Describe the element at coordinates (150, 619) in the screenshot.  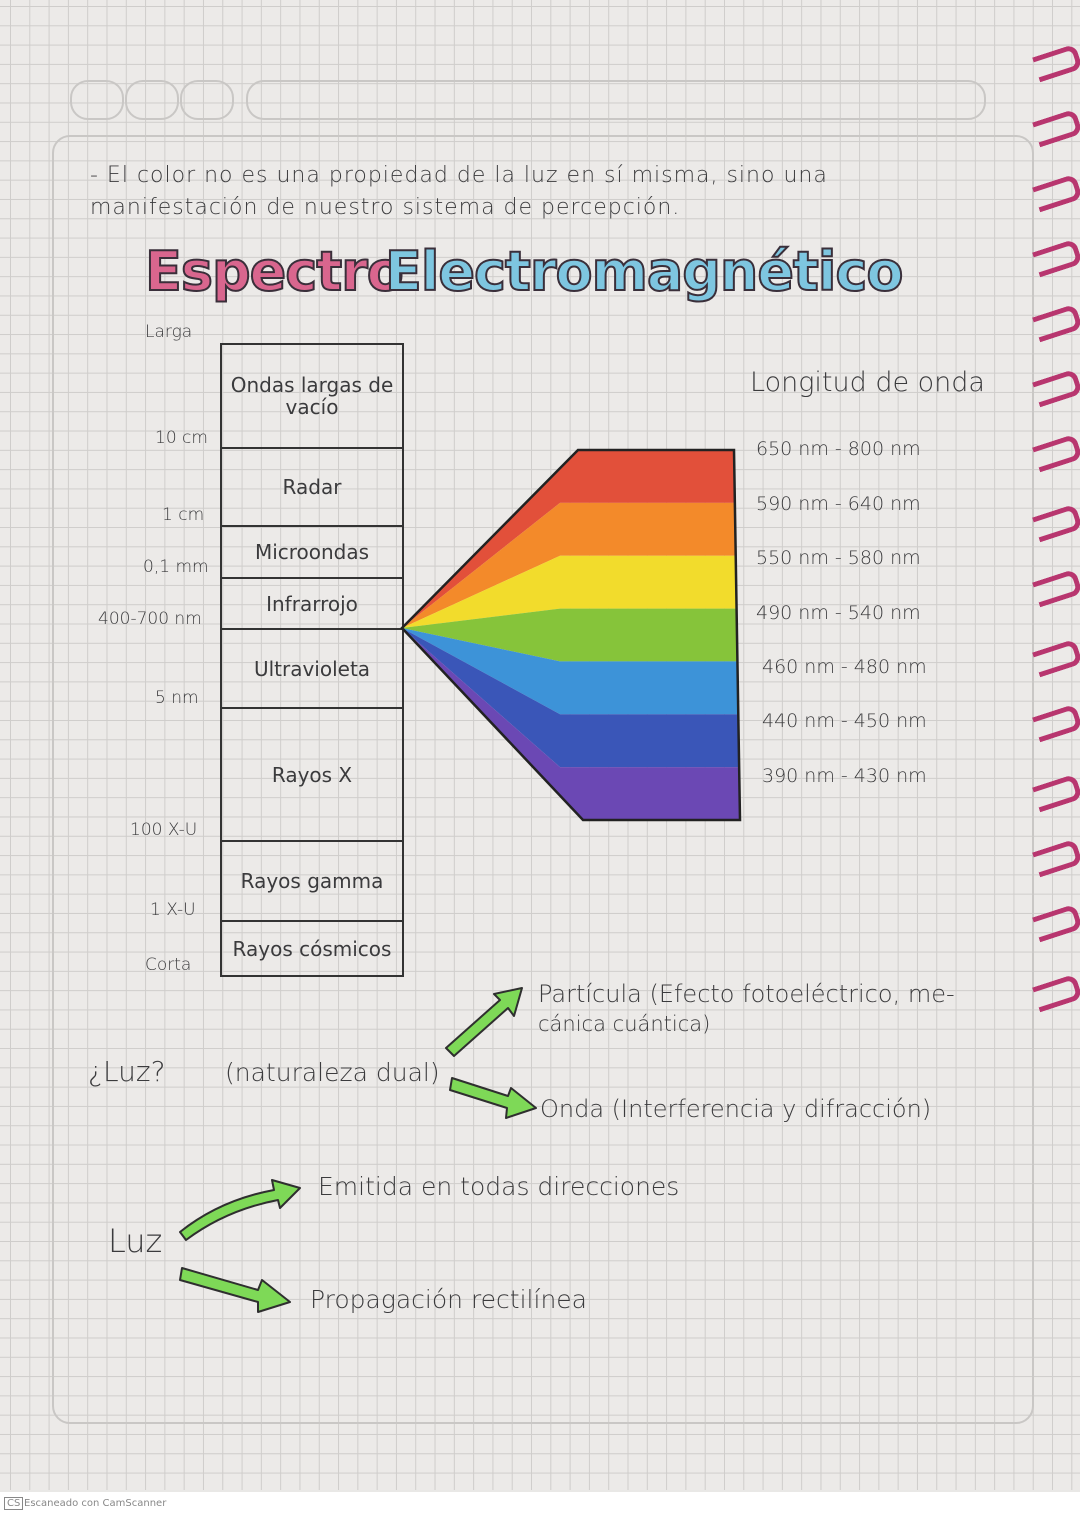
I see `scale-label: 400-700 nm` at that location.